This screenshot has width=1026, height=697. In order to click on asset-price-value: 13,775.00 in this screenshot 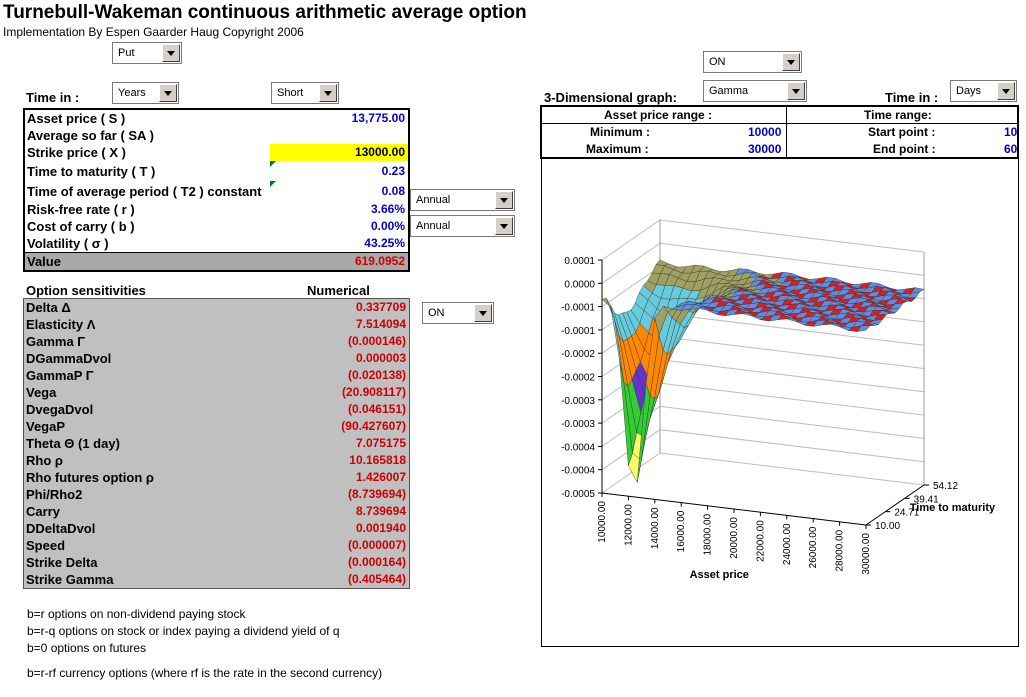, I will do `click(378, 118)`.